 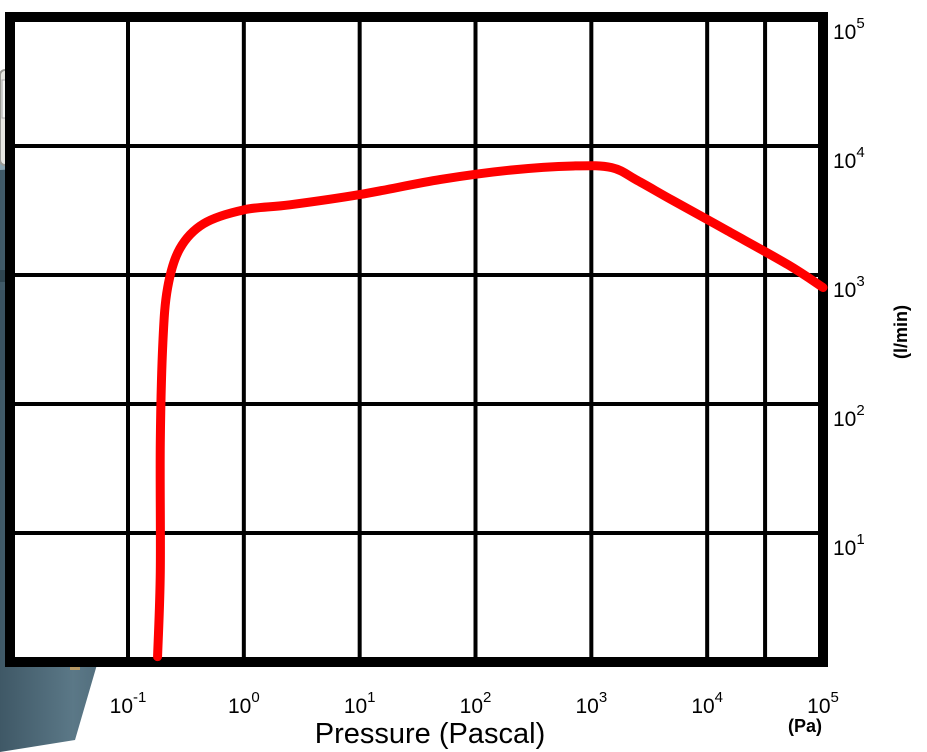 I want to click on x-tick-label: 10², so click(x=476, y=703).